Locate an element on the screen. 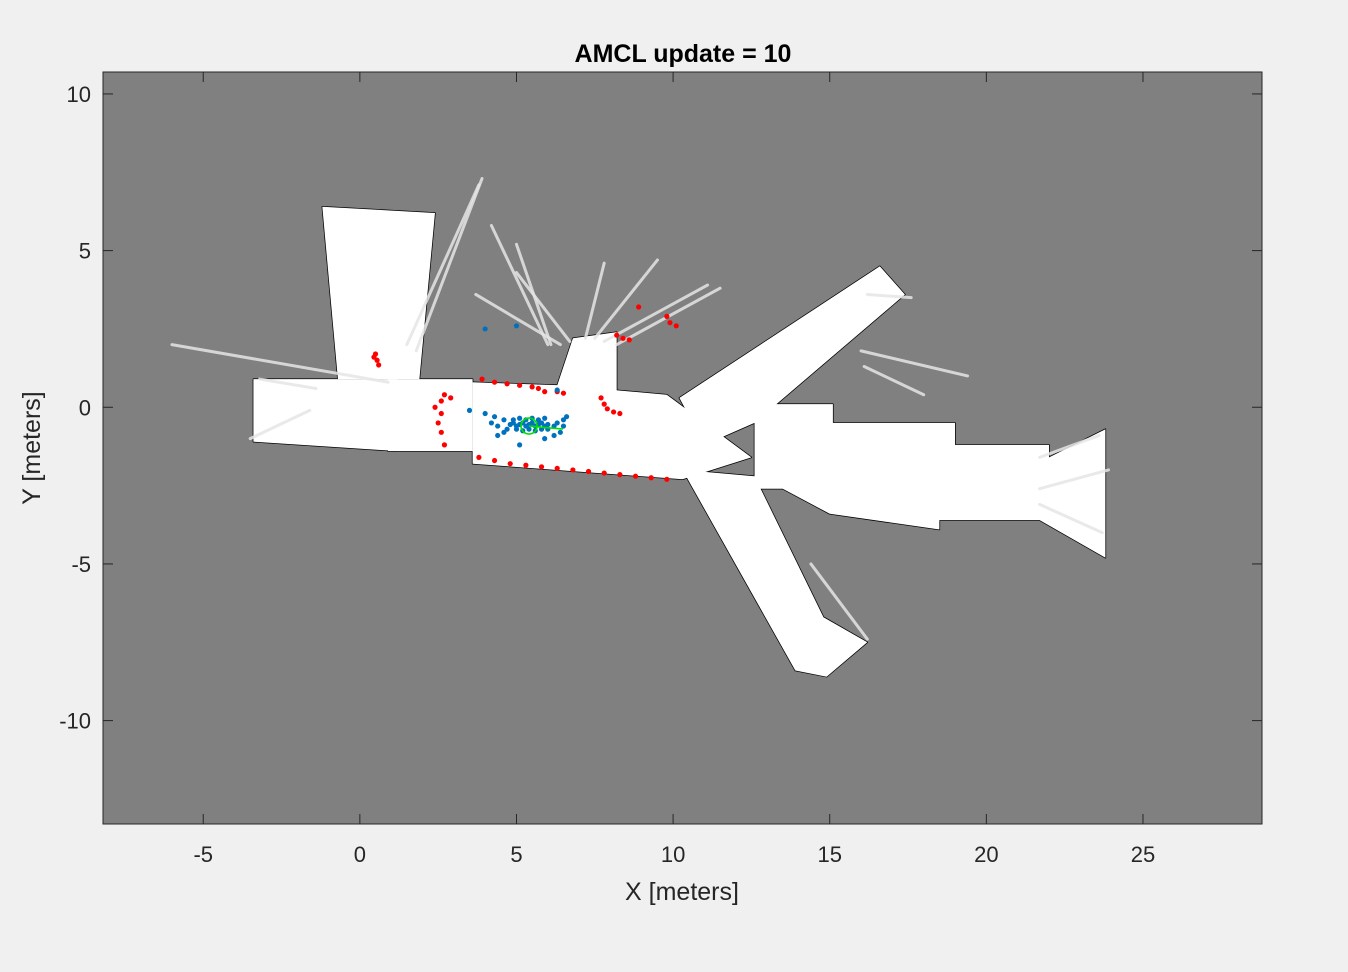 The image size is (1348, 972). pose-heading-line is located at coordinates (545, 427).